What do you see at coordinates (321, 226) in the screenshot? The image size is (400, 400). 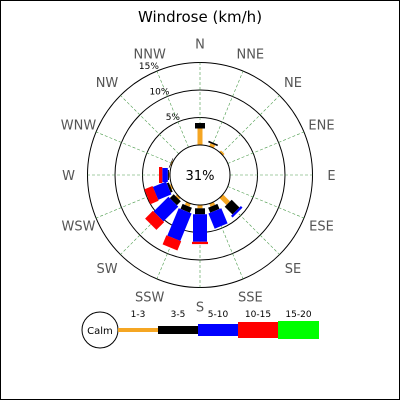 I see `direction-label-ese: ESE` at bounding box center [321, 226].